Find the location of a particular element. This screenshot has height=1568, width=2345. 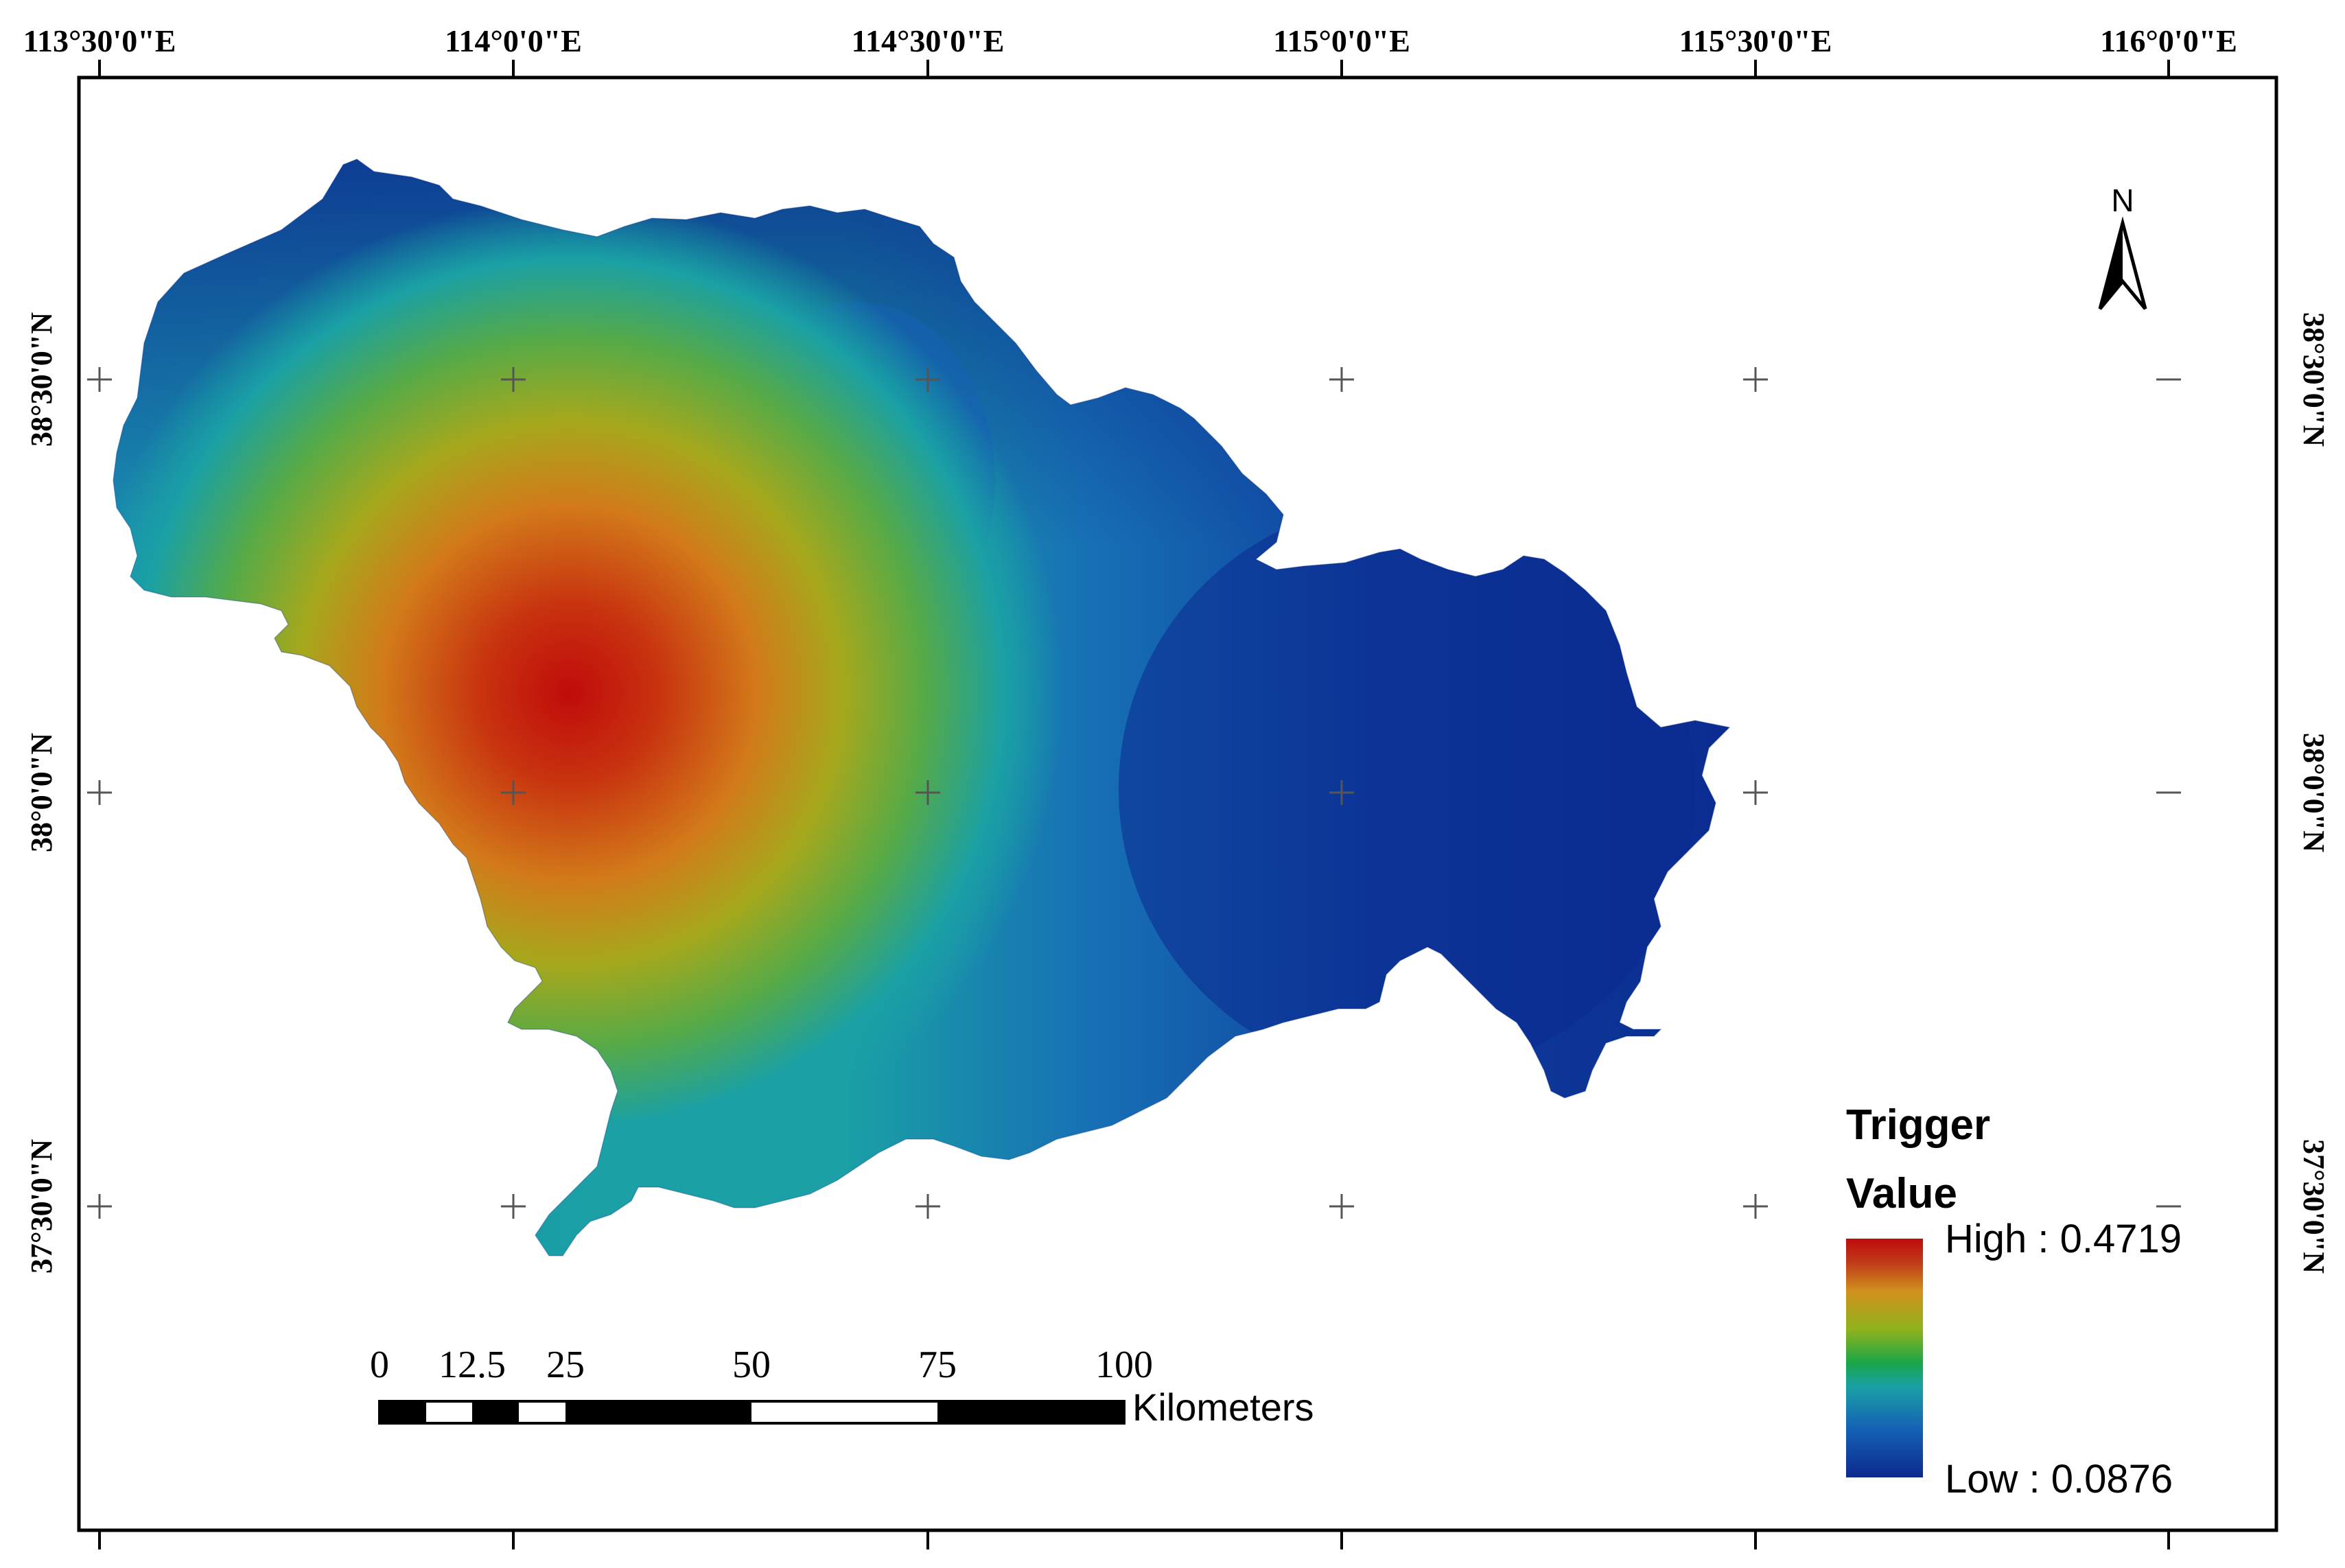

lat-label-right-38-30: 38°30'0"N is located at coordinates (2314, 379).